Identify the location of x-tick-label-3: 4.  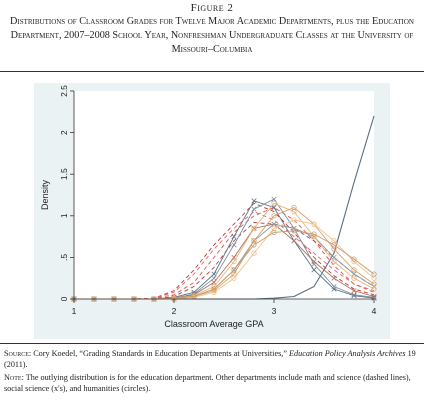
(374, 311).